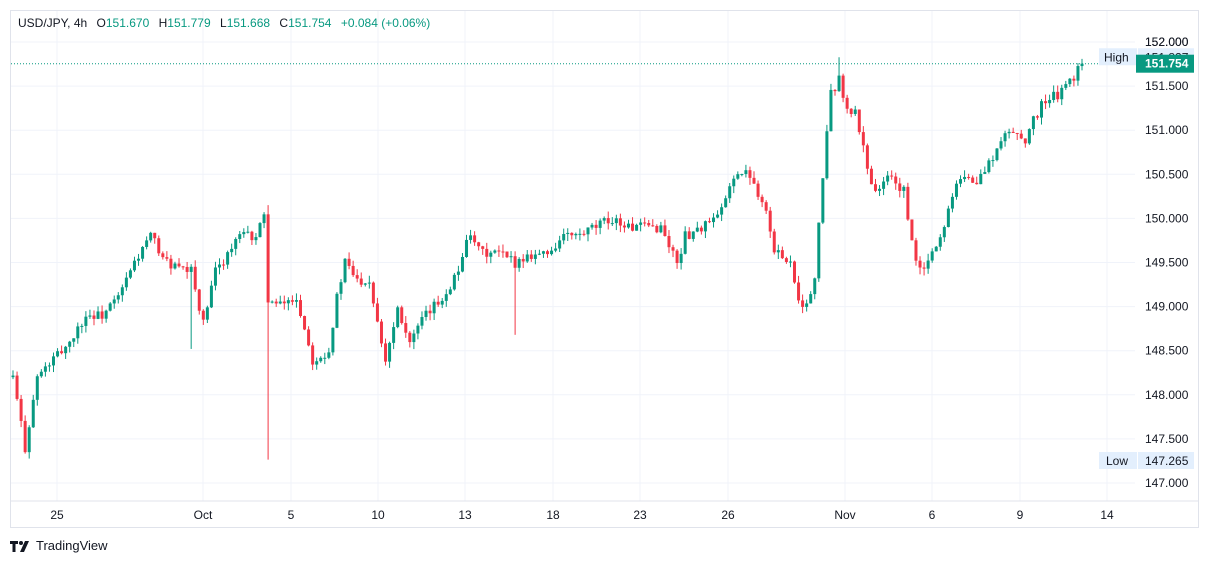  What do you see at coordinates (1167, 439) in the screenshot?
I see `y-tick-label: 147.500` at bounding box center [1167, 439].